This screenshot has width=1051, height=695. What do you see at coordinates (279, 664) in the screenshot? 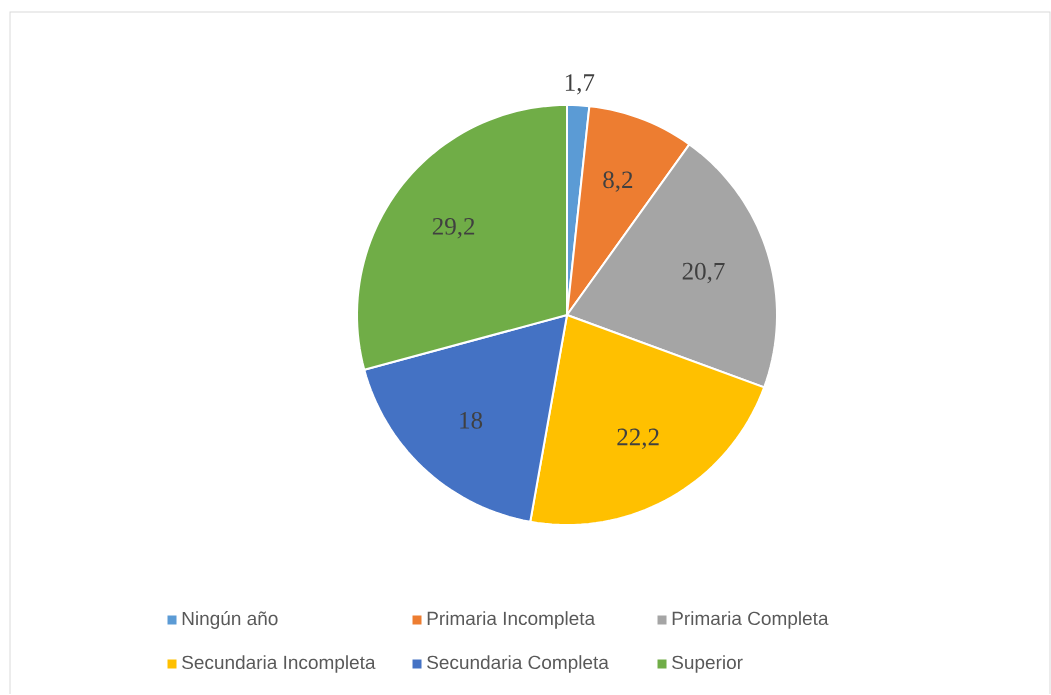
I see `legend-label: Secundaria Incompleta` at bounding box center [279, 664].